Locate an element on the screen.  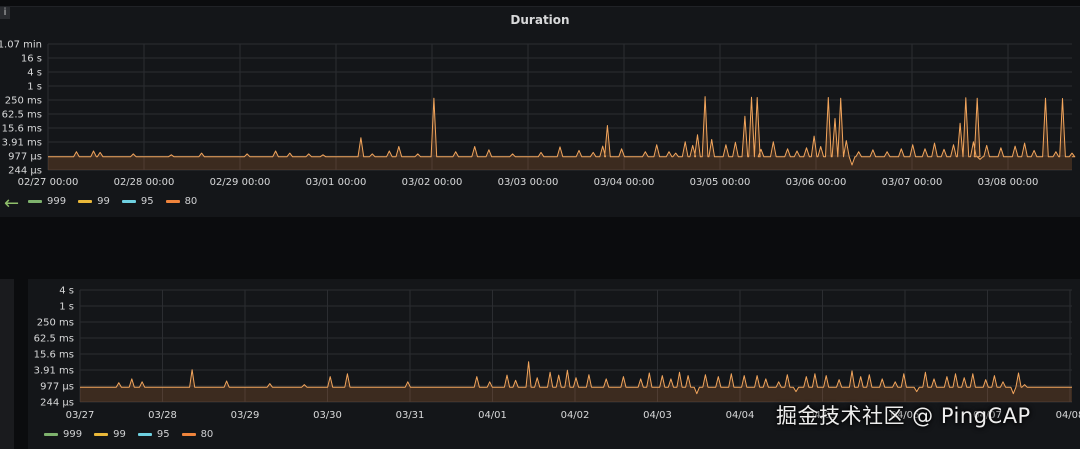
x-tick-label: 04/06 is located at coordinates (905, 415).